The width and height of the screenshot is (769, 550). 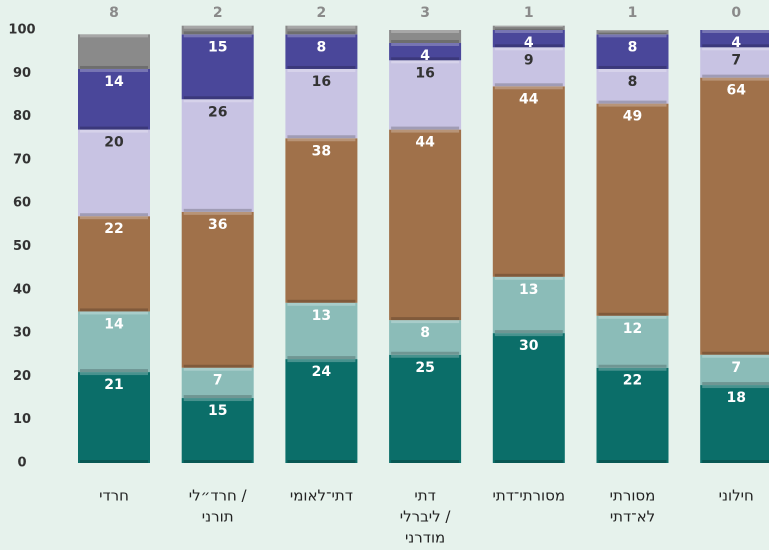 I want to click on x-tick-label: ליברלי /, so click(x=426, y=517).